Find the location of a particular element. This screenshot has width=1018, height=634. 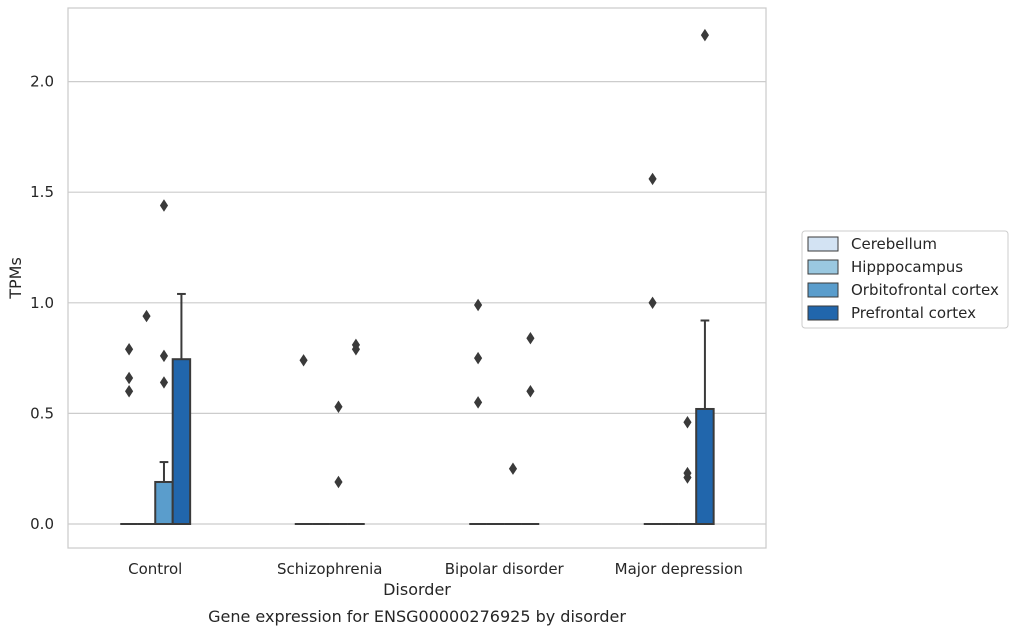

y-axis-title: TPMs is located at coordinates (15, 278).